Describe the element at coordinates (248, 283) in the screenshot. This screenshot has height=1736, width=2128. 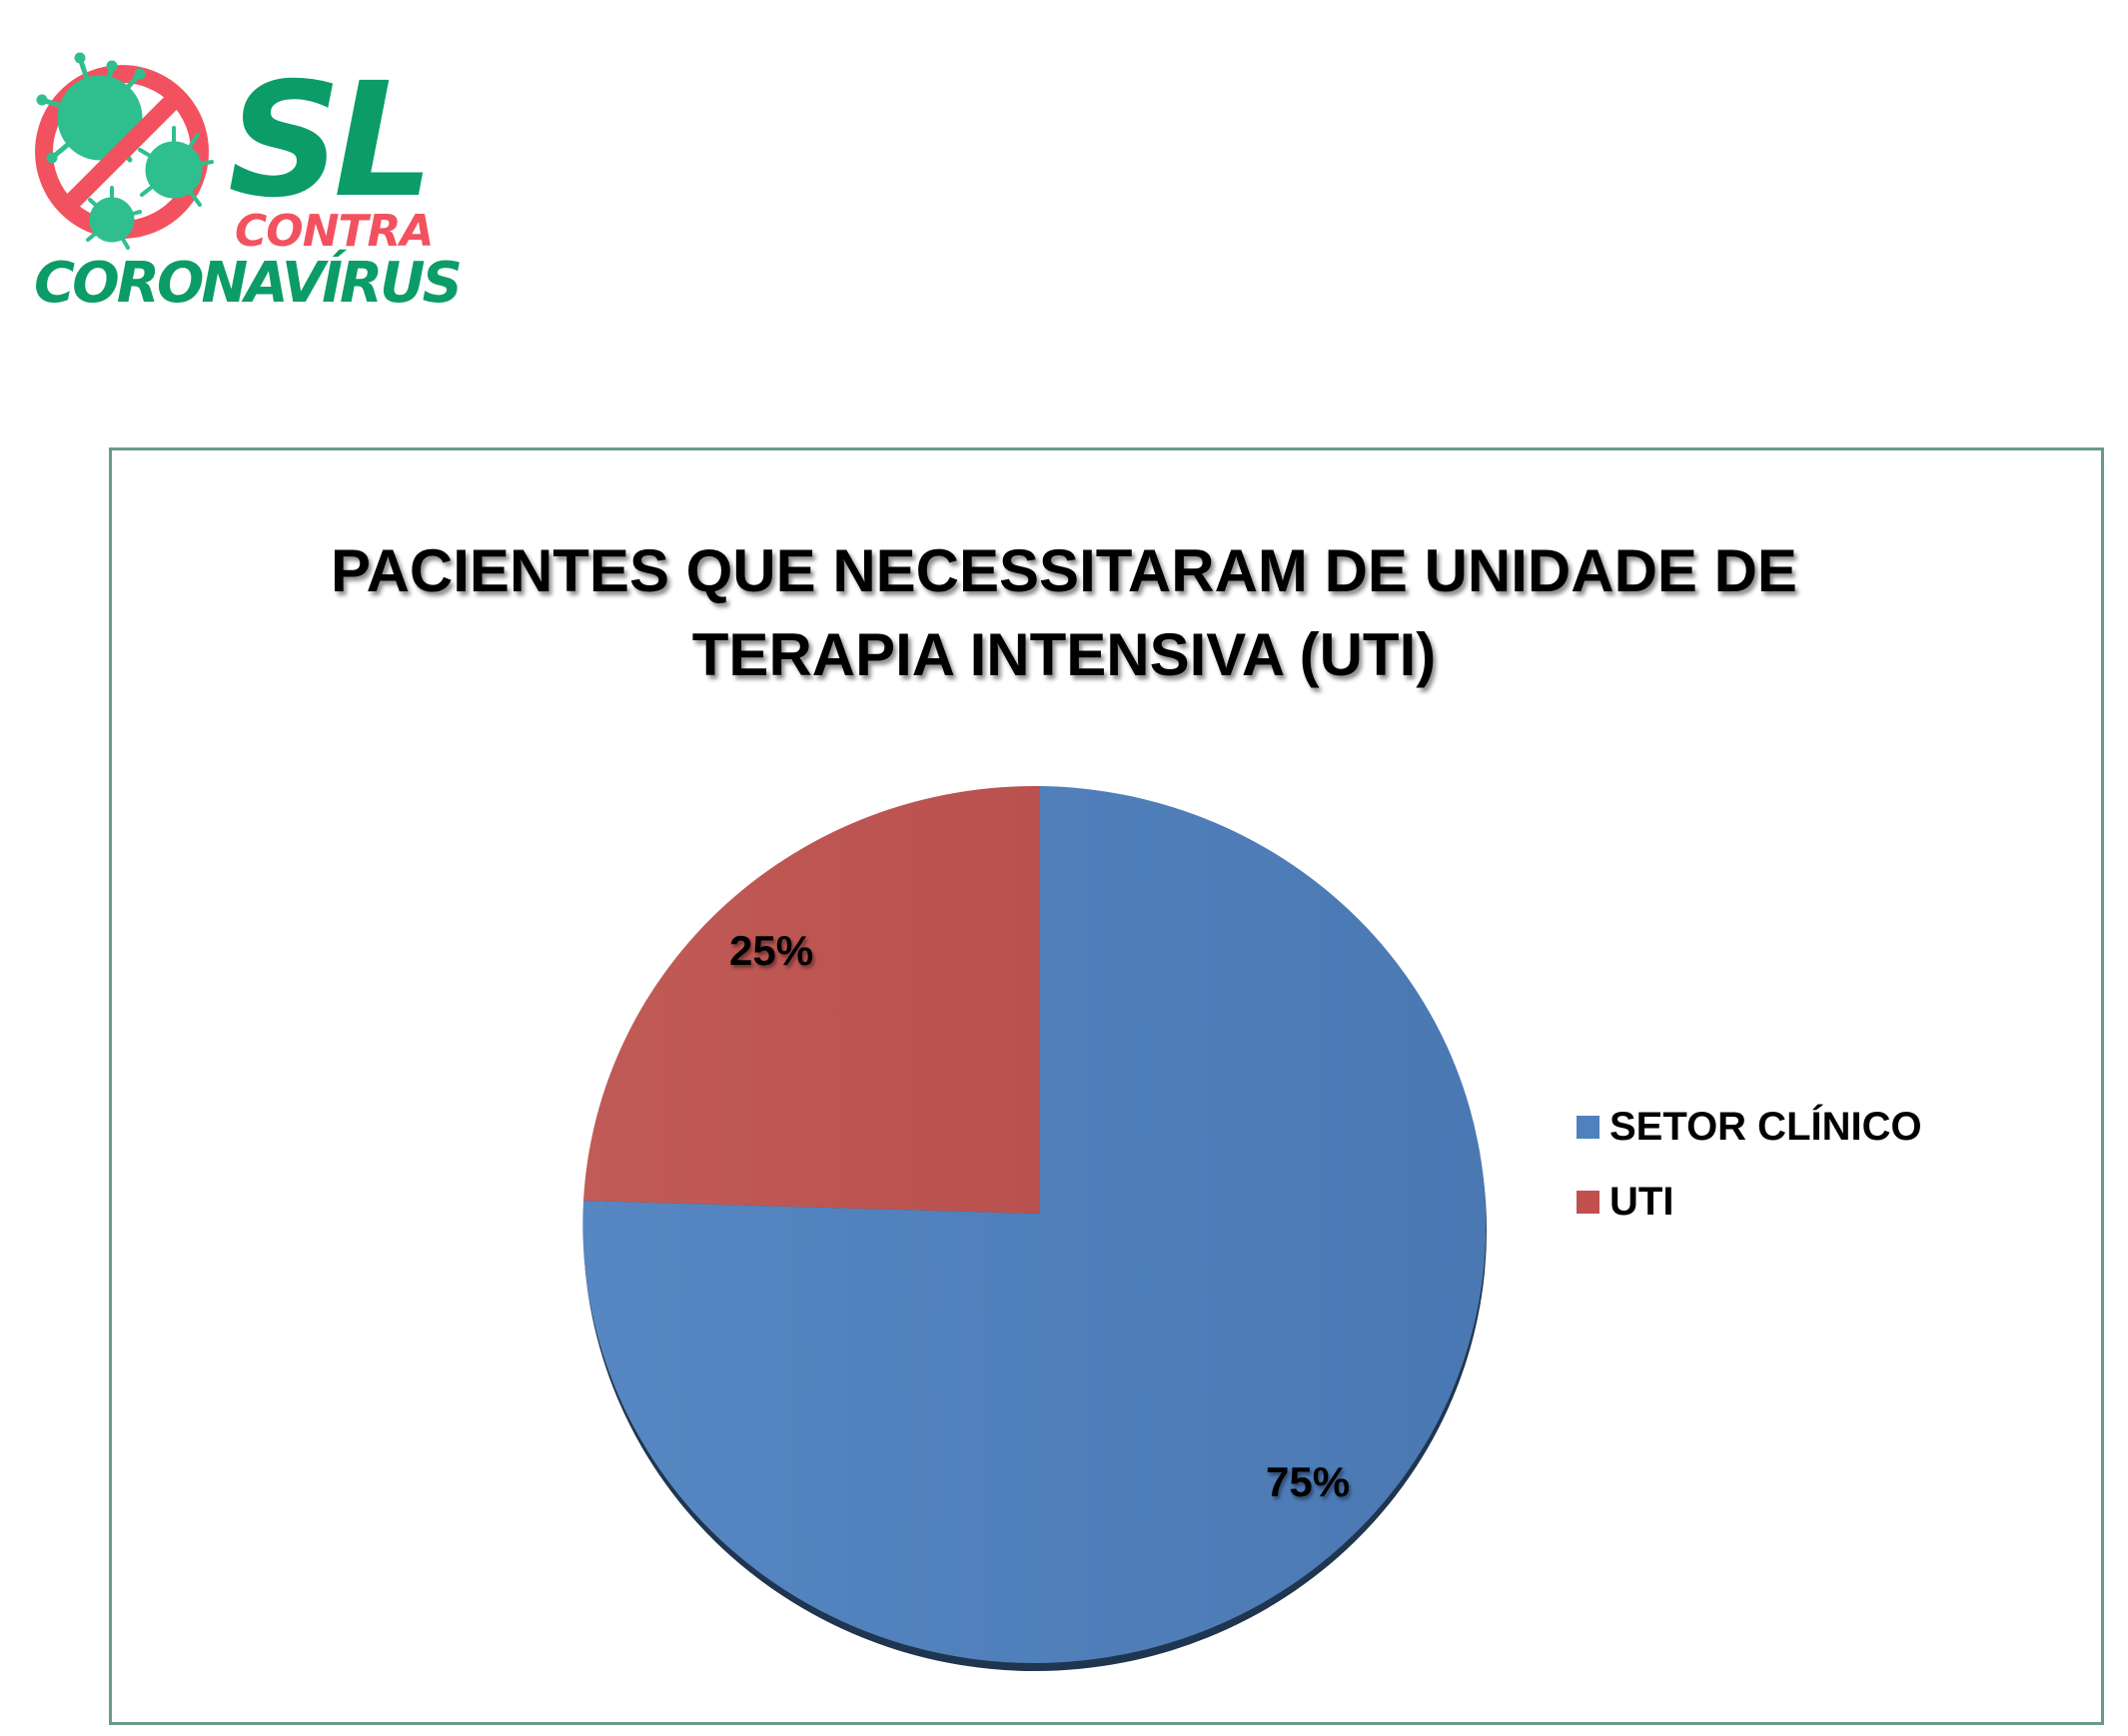
I see `logo-text-coronavirus: CORONAVÍRUS` at that location.